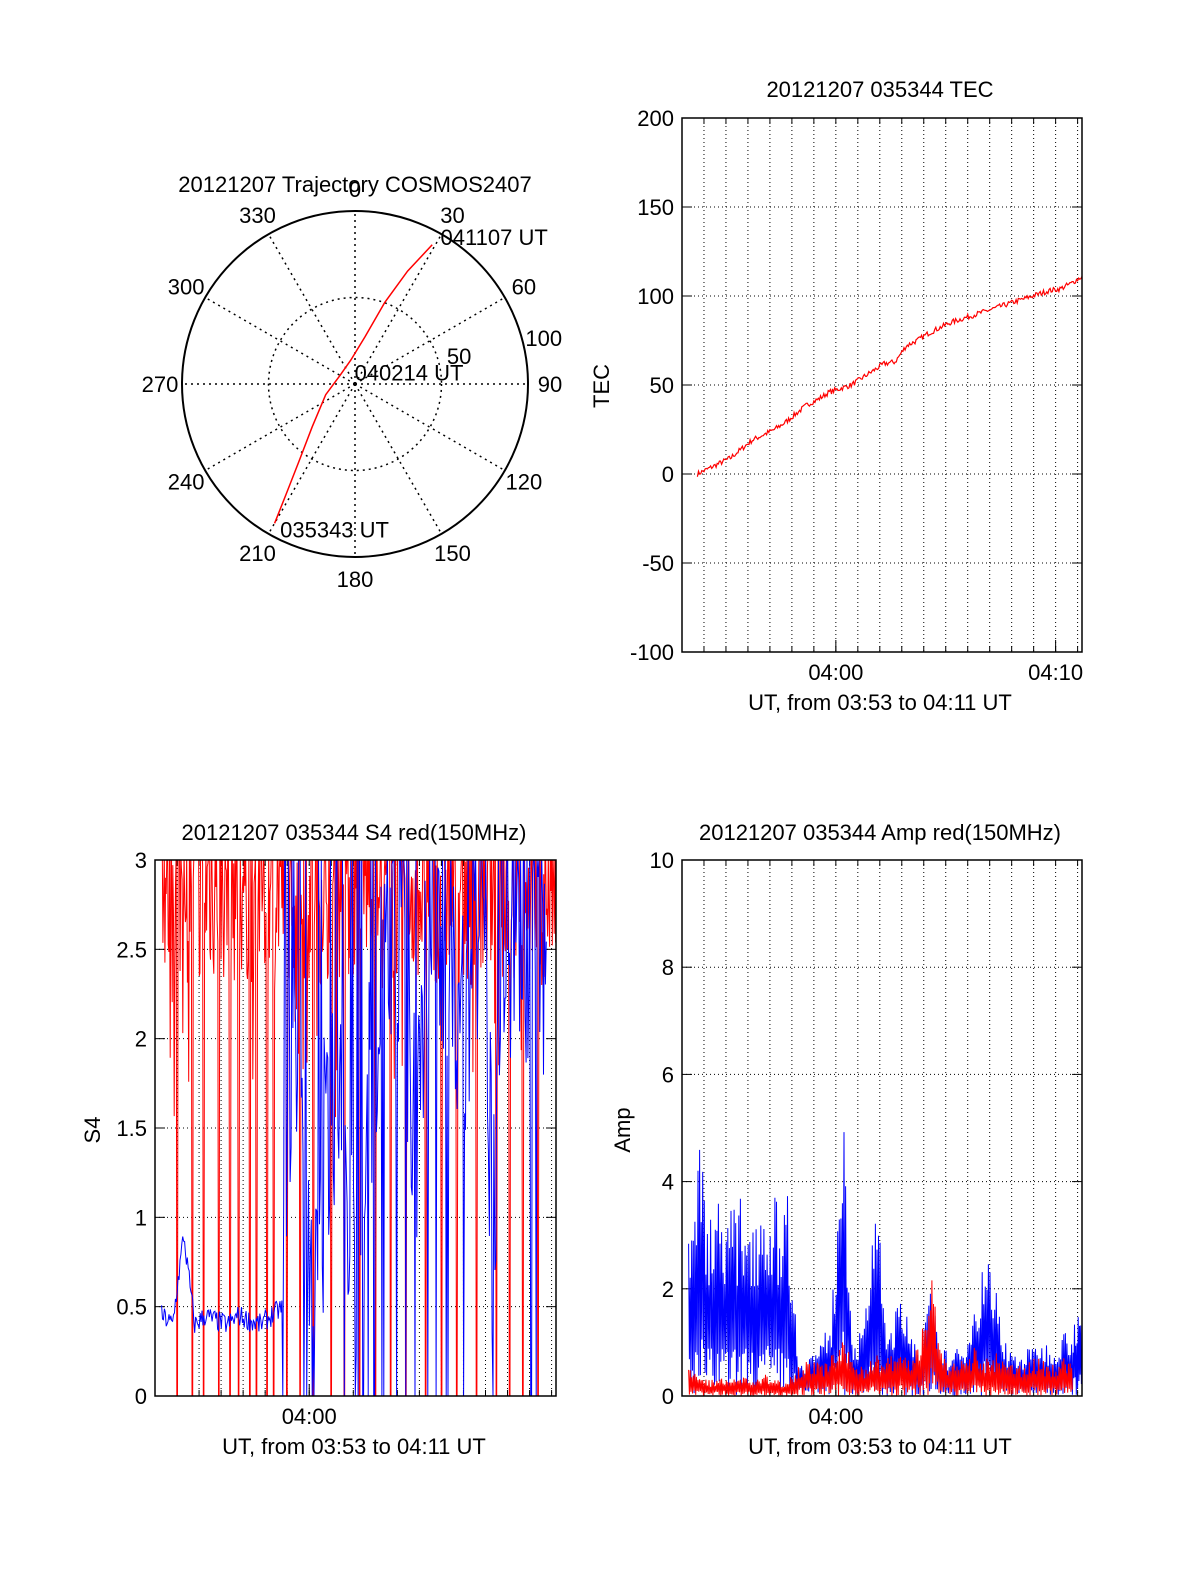  Describe the element at coordinates (668, 967) in the screenshot. I see `y-tick-label: 8` at that location.